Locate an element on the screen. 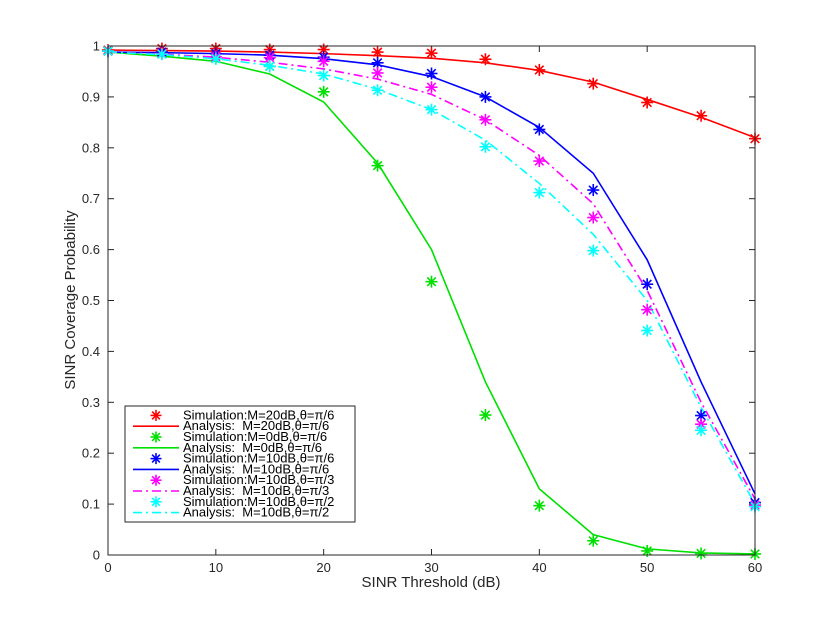 The height and width of the screenshot is (623, 830). legend-item: Simulation:M=20dB,θ=π/6 is located at coordinates (242, 414).